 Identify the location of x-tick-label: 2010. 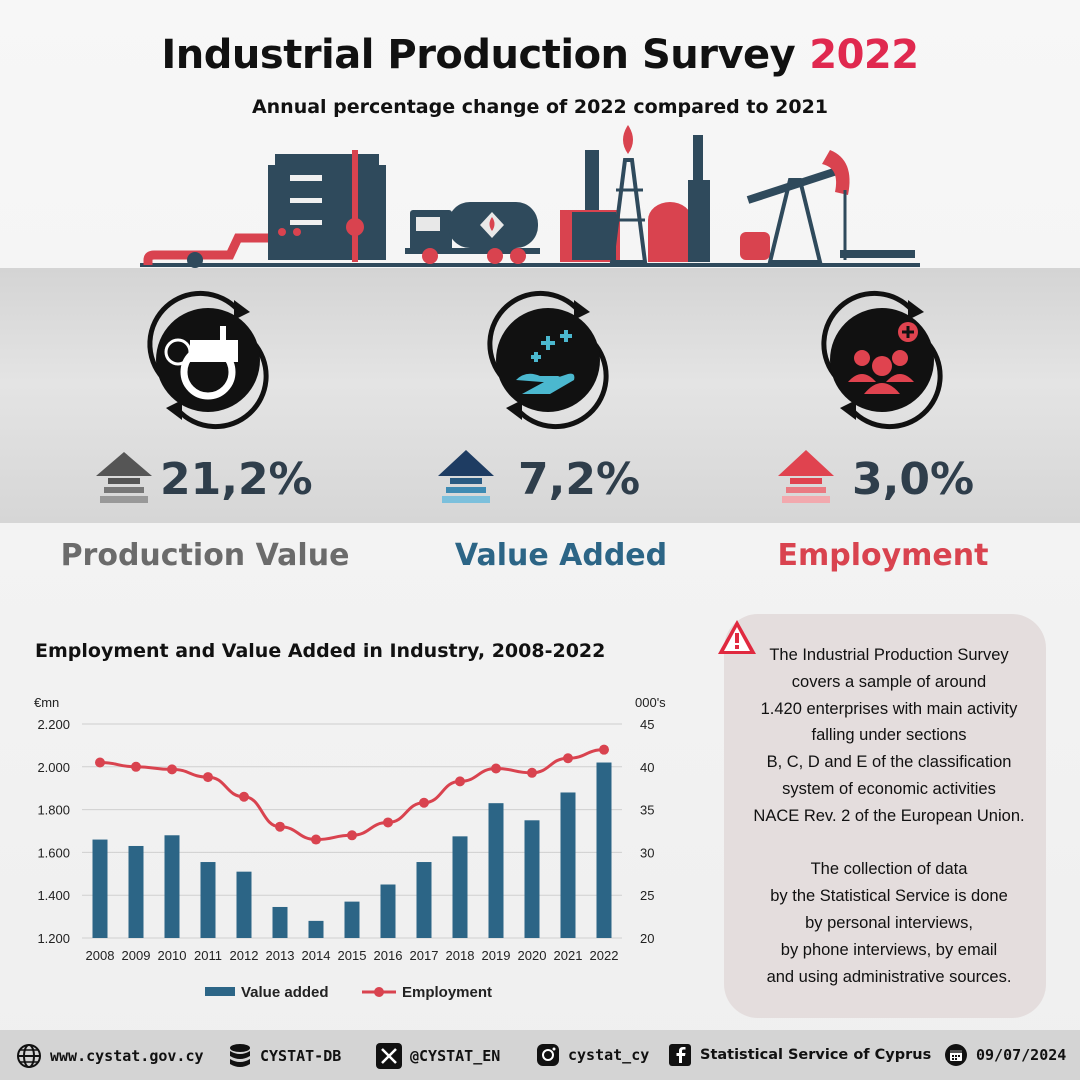
(172, 955).